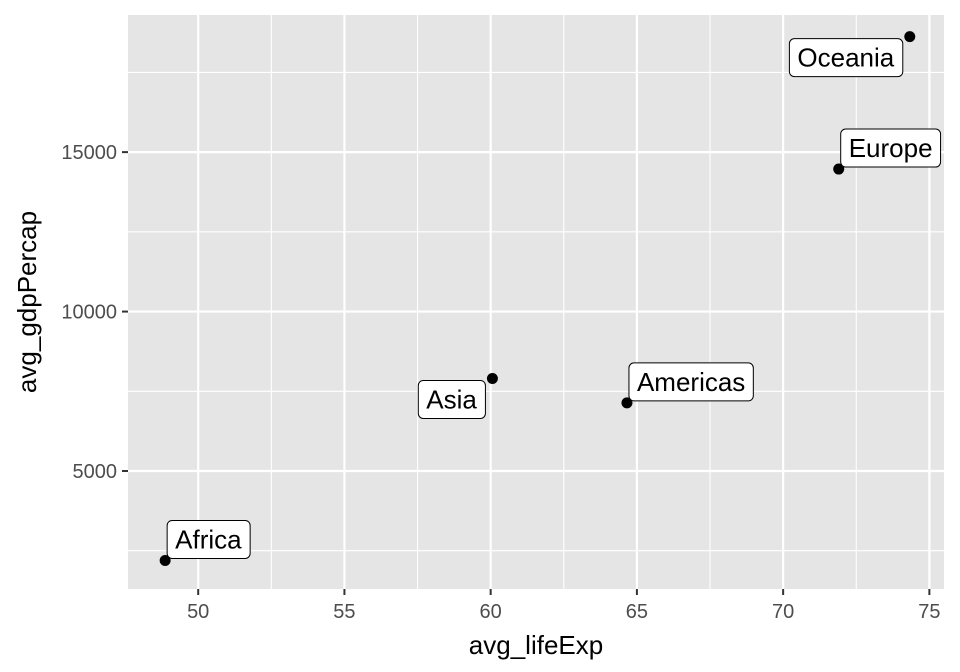 This screenshot has height=672, width=960. I want to click on point-label-text: Oceania, so click(845, 58).